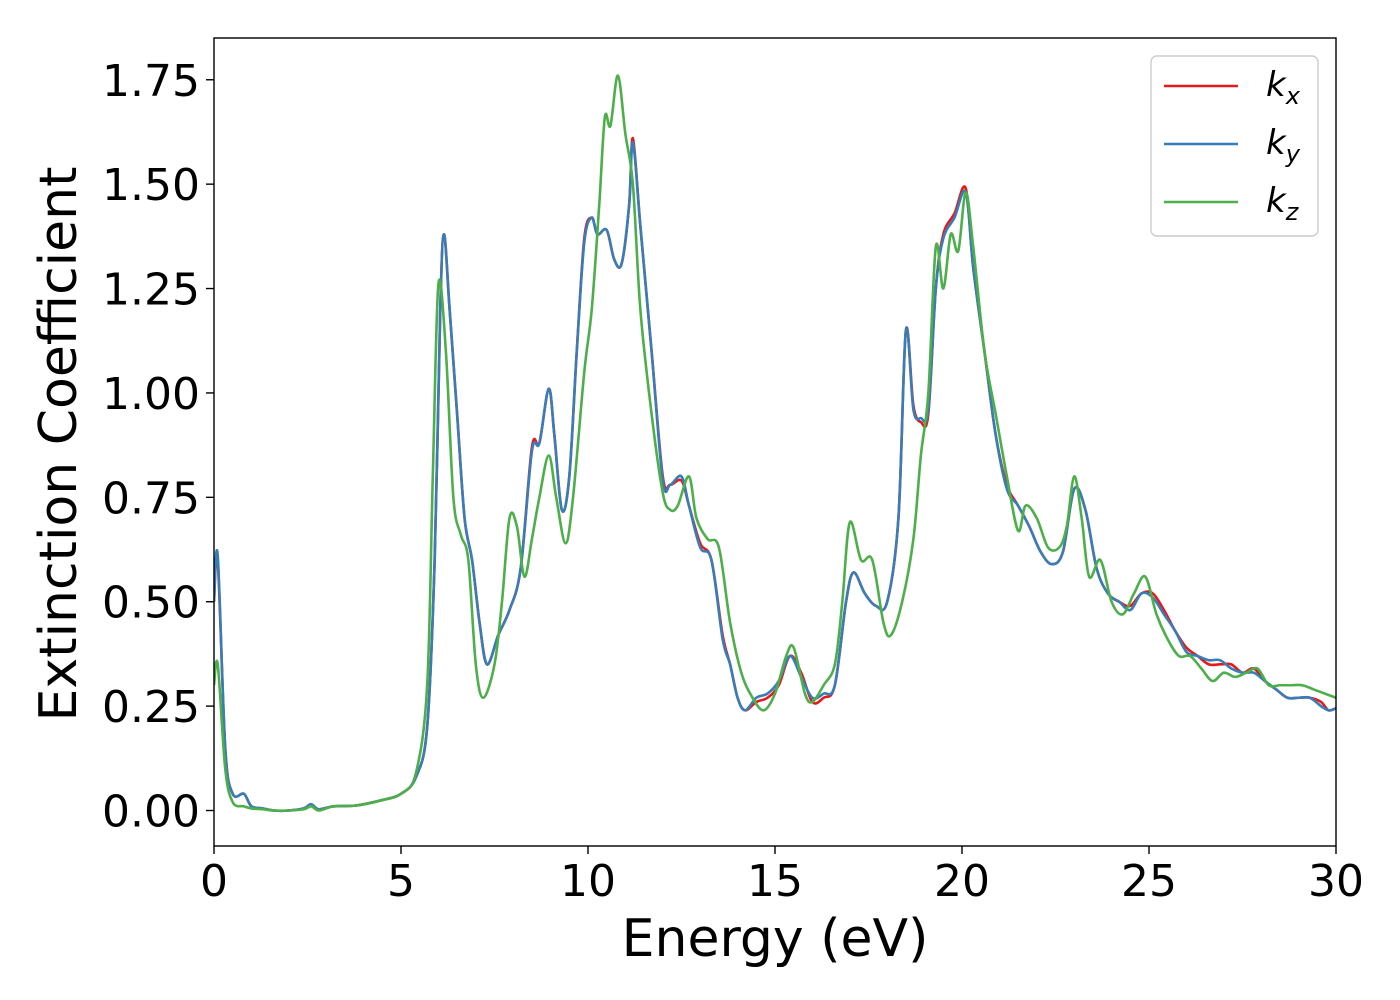  Describe the element at coordinates (151, 603) in the screenshot. I see `y-tick-label: 0.50` at that location.